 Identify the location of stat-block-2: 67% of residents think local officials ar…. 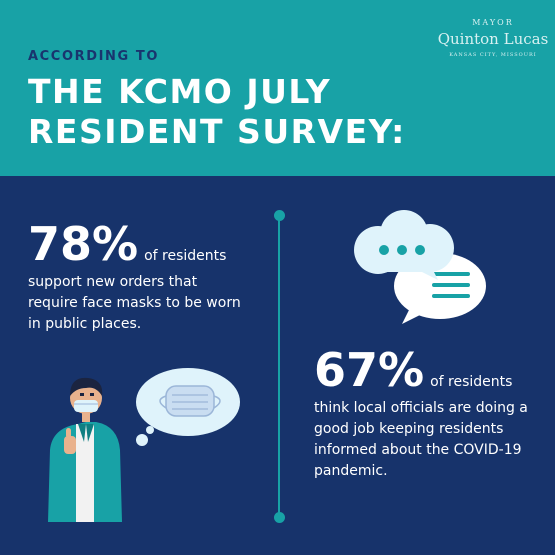
(423, 413).